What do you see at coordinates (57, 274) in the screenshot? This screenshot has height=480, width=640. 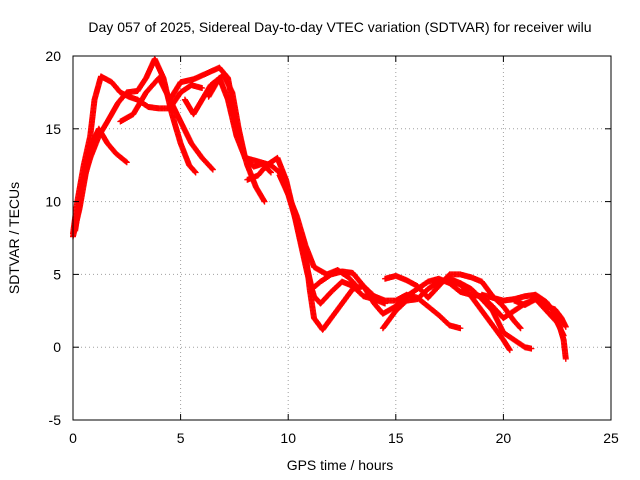 I see `y-tick-label: 5` at bounding box center [57, 274].